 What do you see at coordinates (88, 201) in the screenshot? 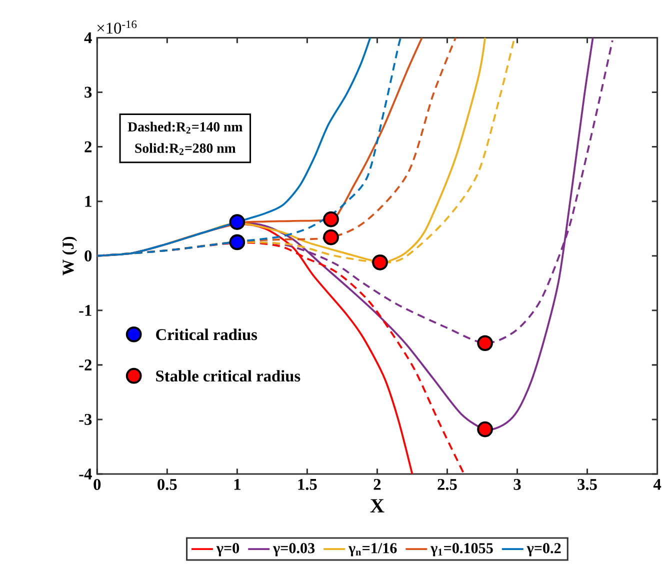
I see `y-tick-label: 1` at bounding box center [88, 201].